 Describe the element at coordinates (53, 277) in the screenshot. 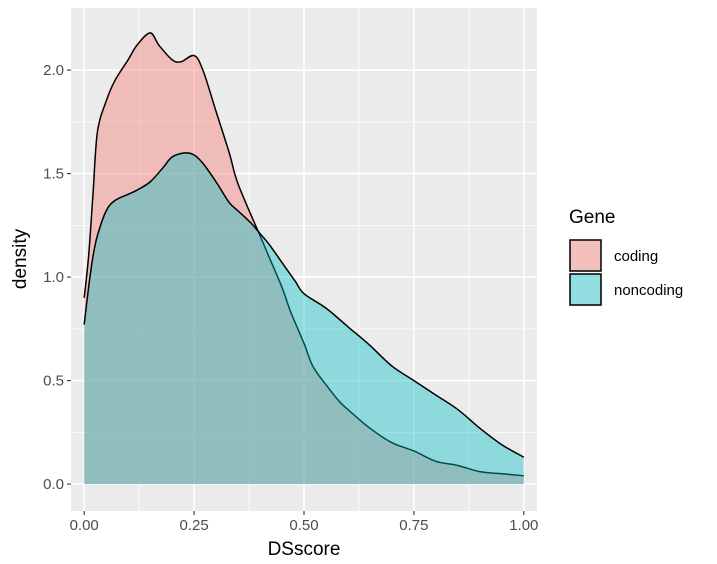

I see `y-tick-label: 1.0` at that location.